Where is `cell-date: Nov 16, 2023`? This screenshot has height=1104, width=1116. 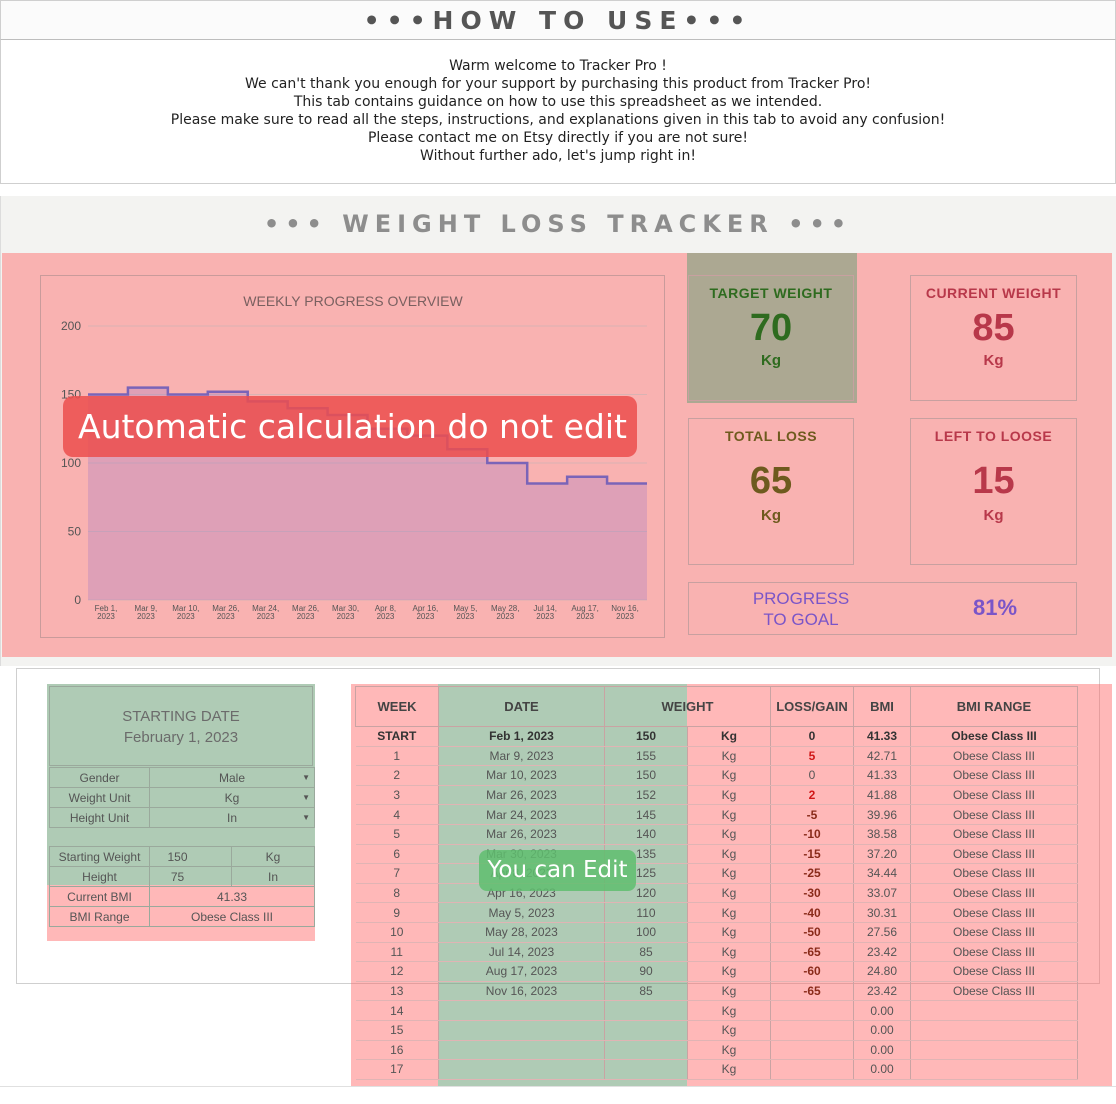 cell-date: Nov 16, 2023 is located at coordinates (521, 991).